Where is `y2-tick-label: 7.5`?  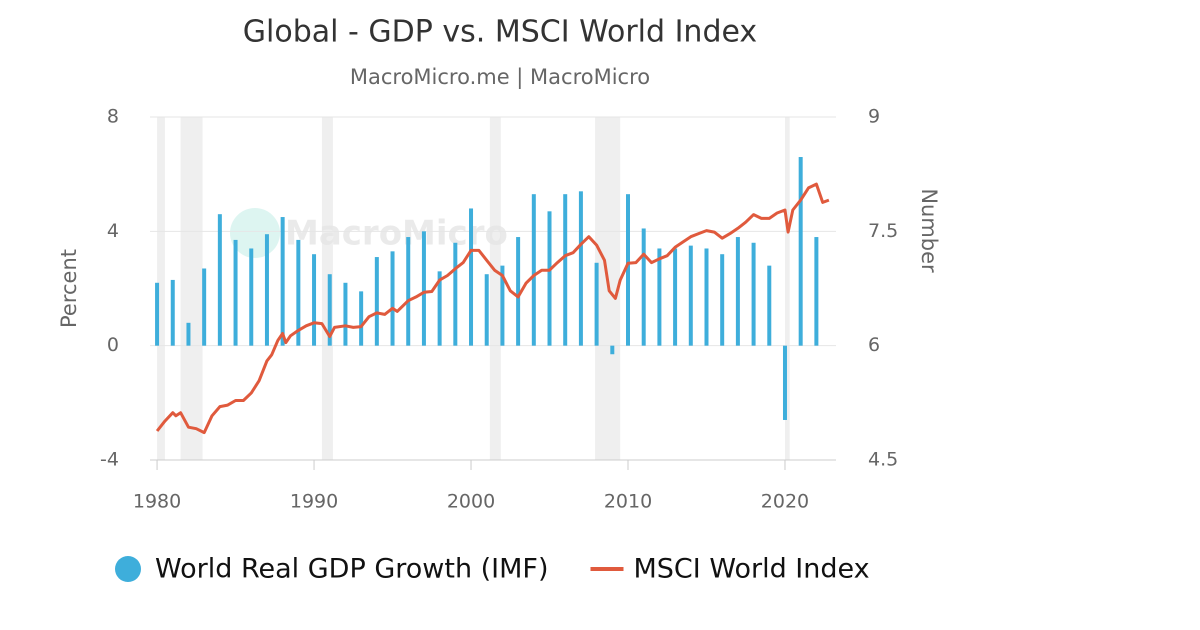
y2-tick-label: 7.5 is located at coordinates (883, 231).